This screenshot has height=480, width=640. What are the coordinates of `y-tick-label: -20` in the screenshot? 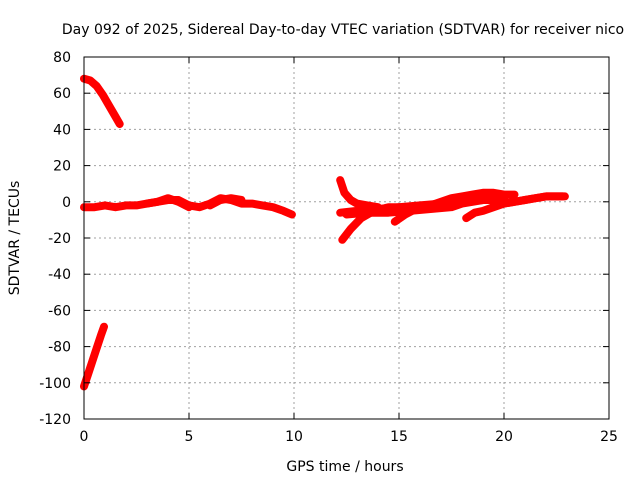 It's located at (59, 239).